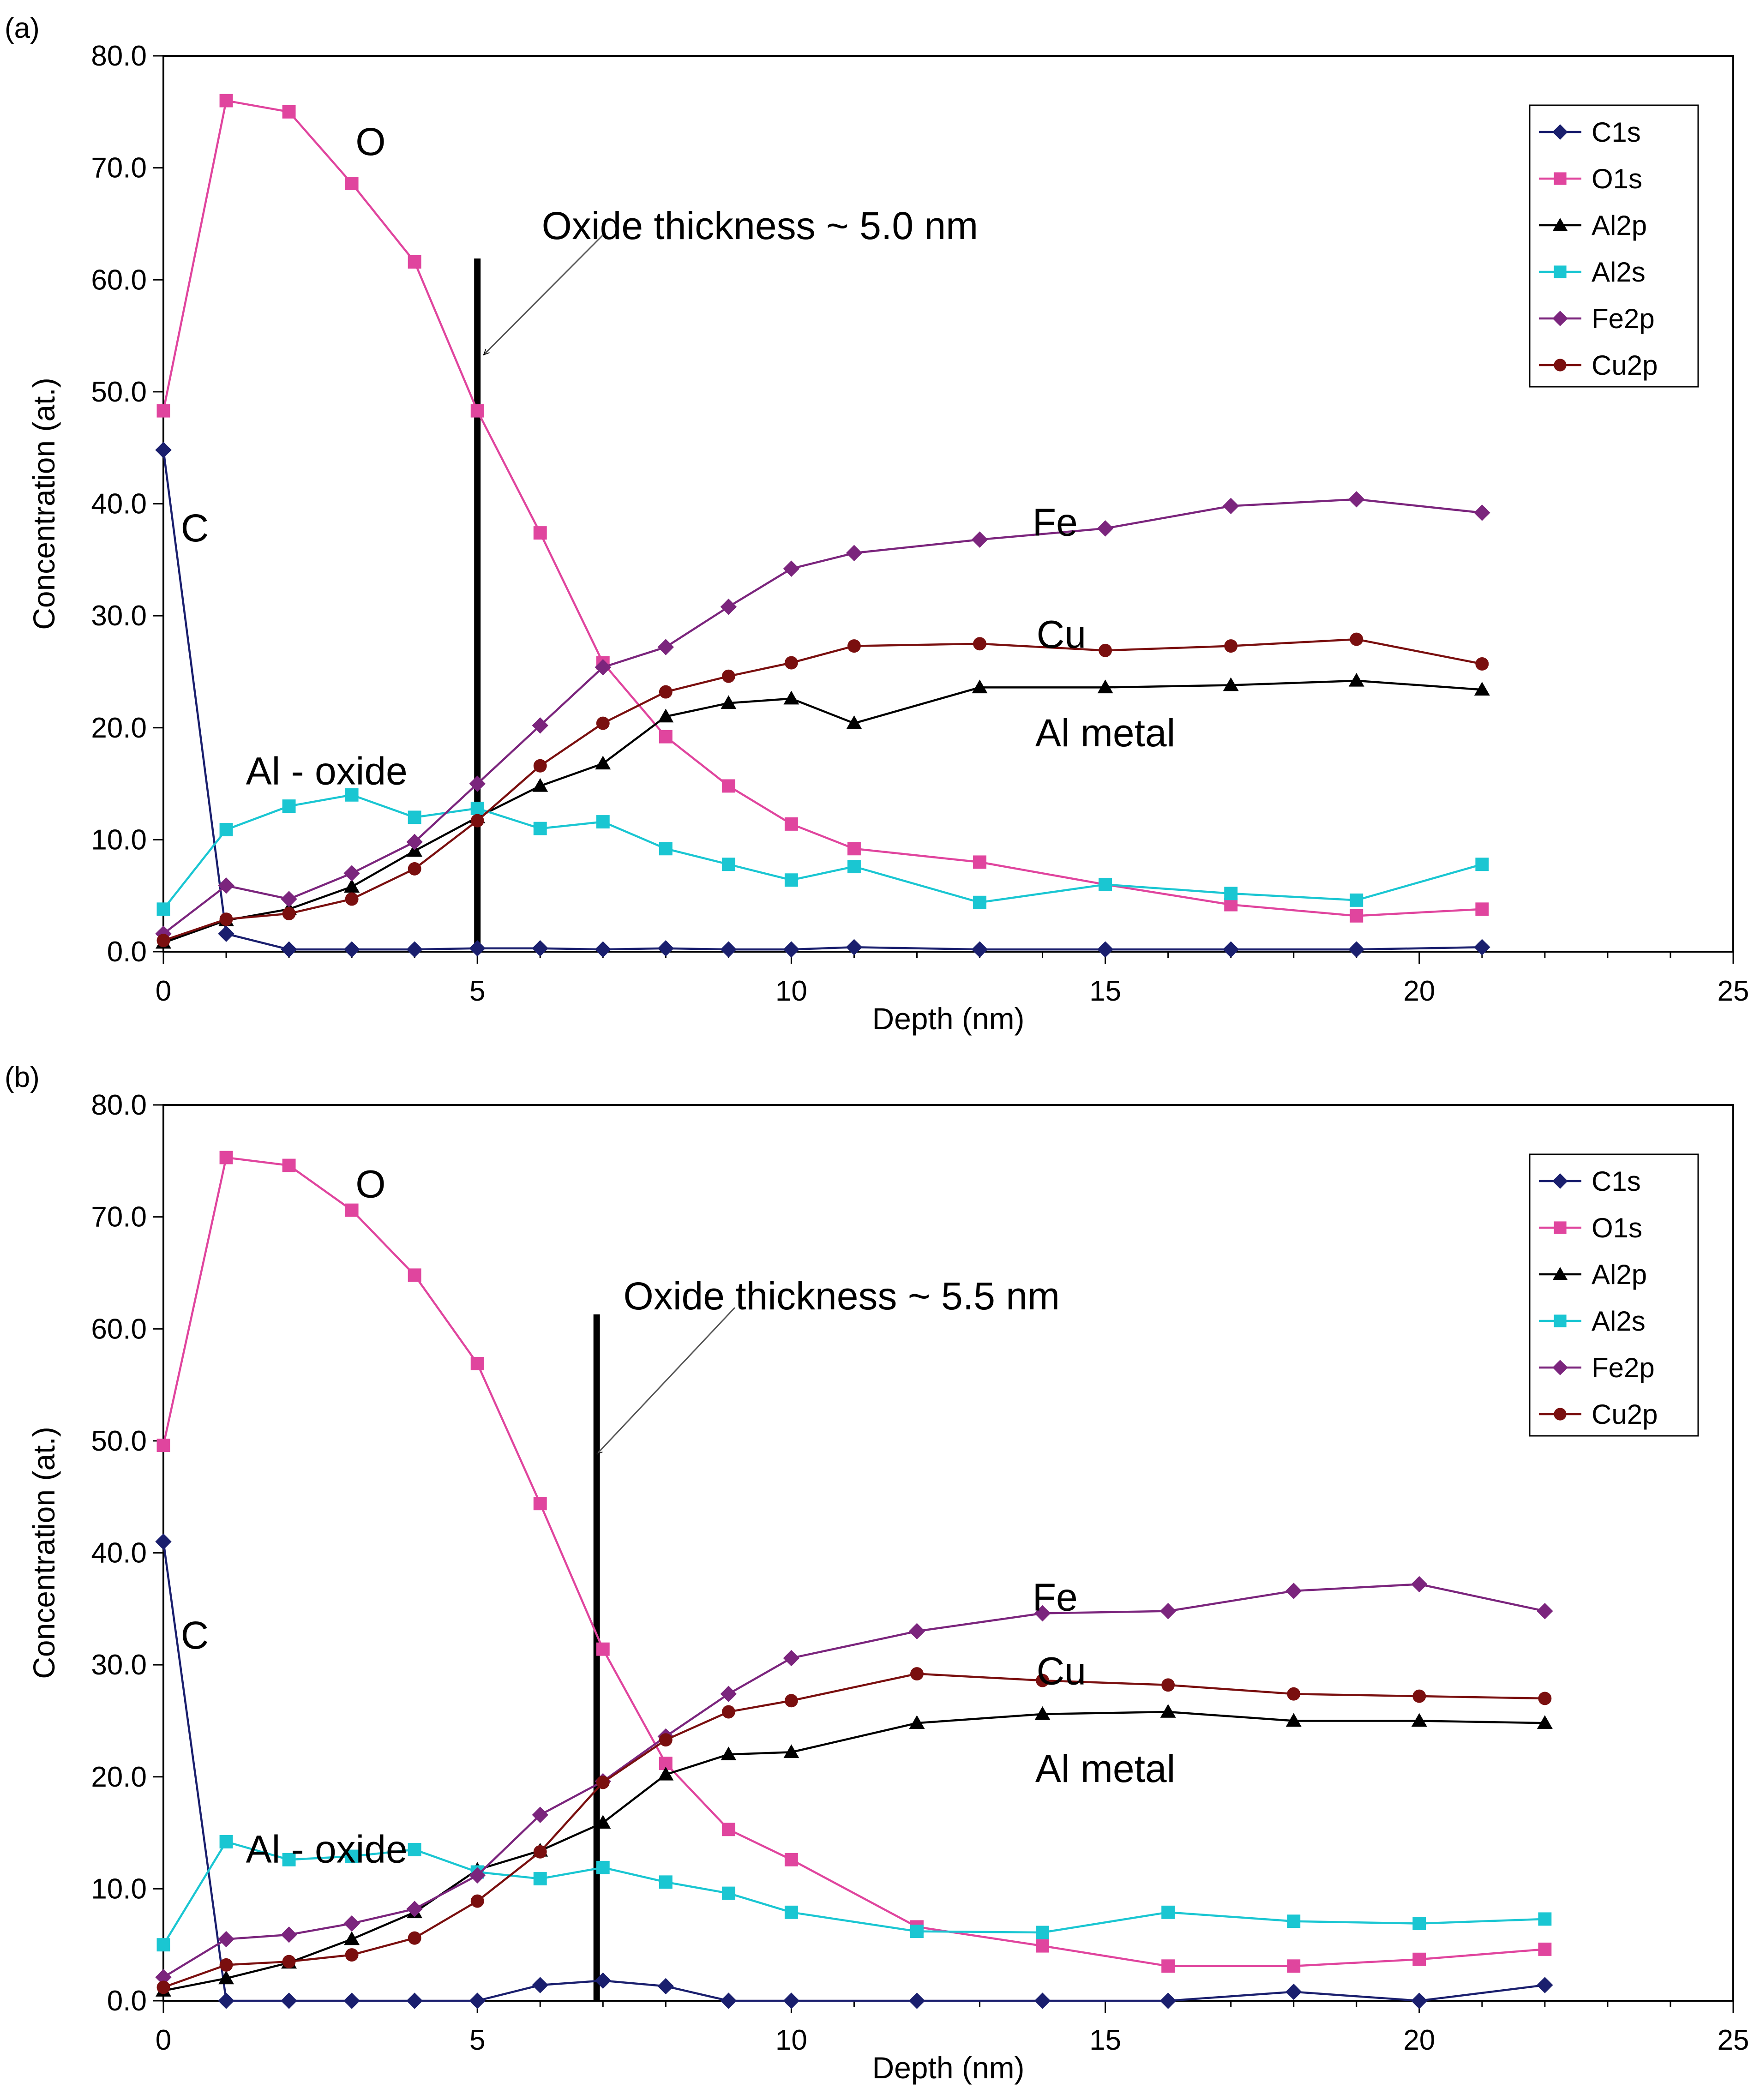  I want to click on y-tick-label: 40.0, so click(119, 504).